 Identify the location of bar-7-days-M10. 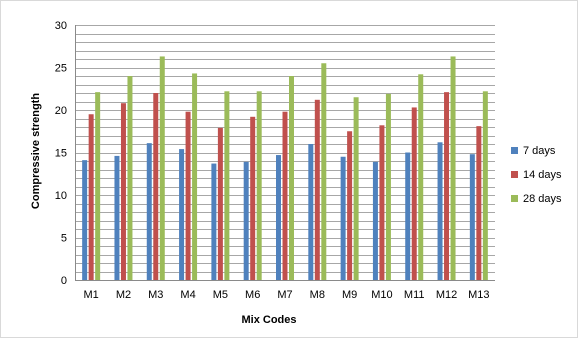
(375, 220).